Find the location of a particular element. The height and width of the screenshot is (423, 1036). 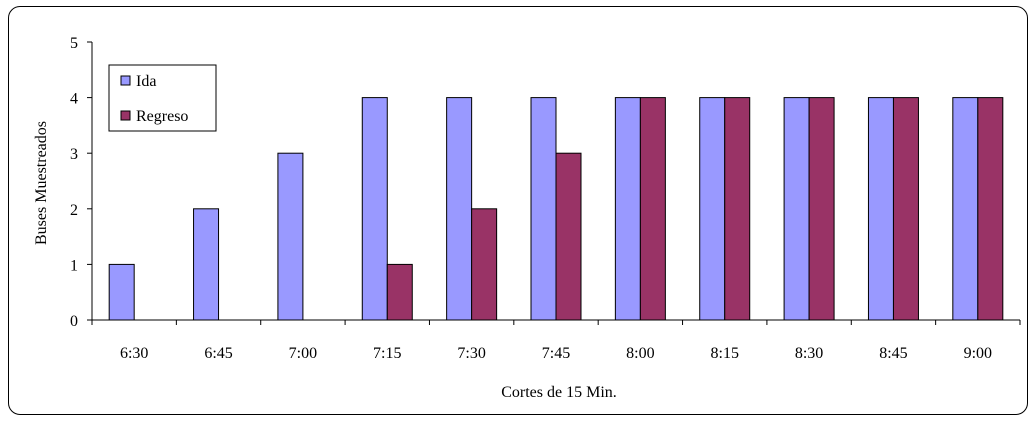

x-tick-label: 7:00 is located at coordinates (303, 353).